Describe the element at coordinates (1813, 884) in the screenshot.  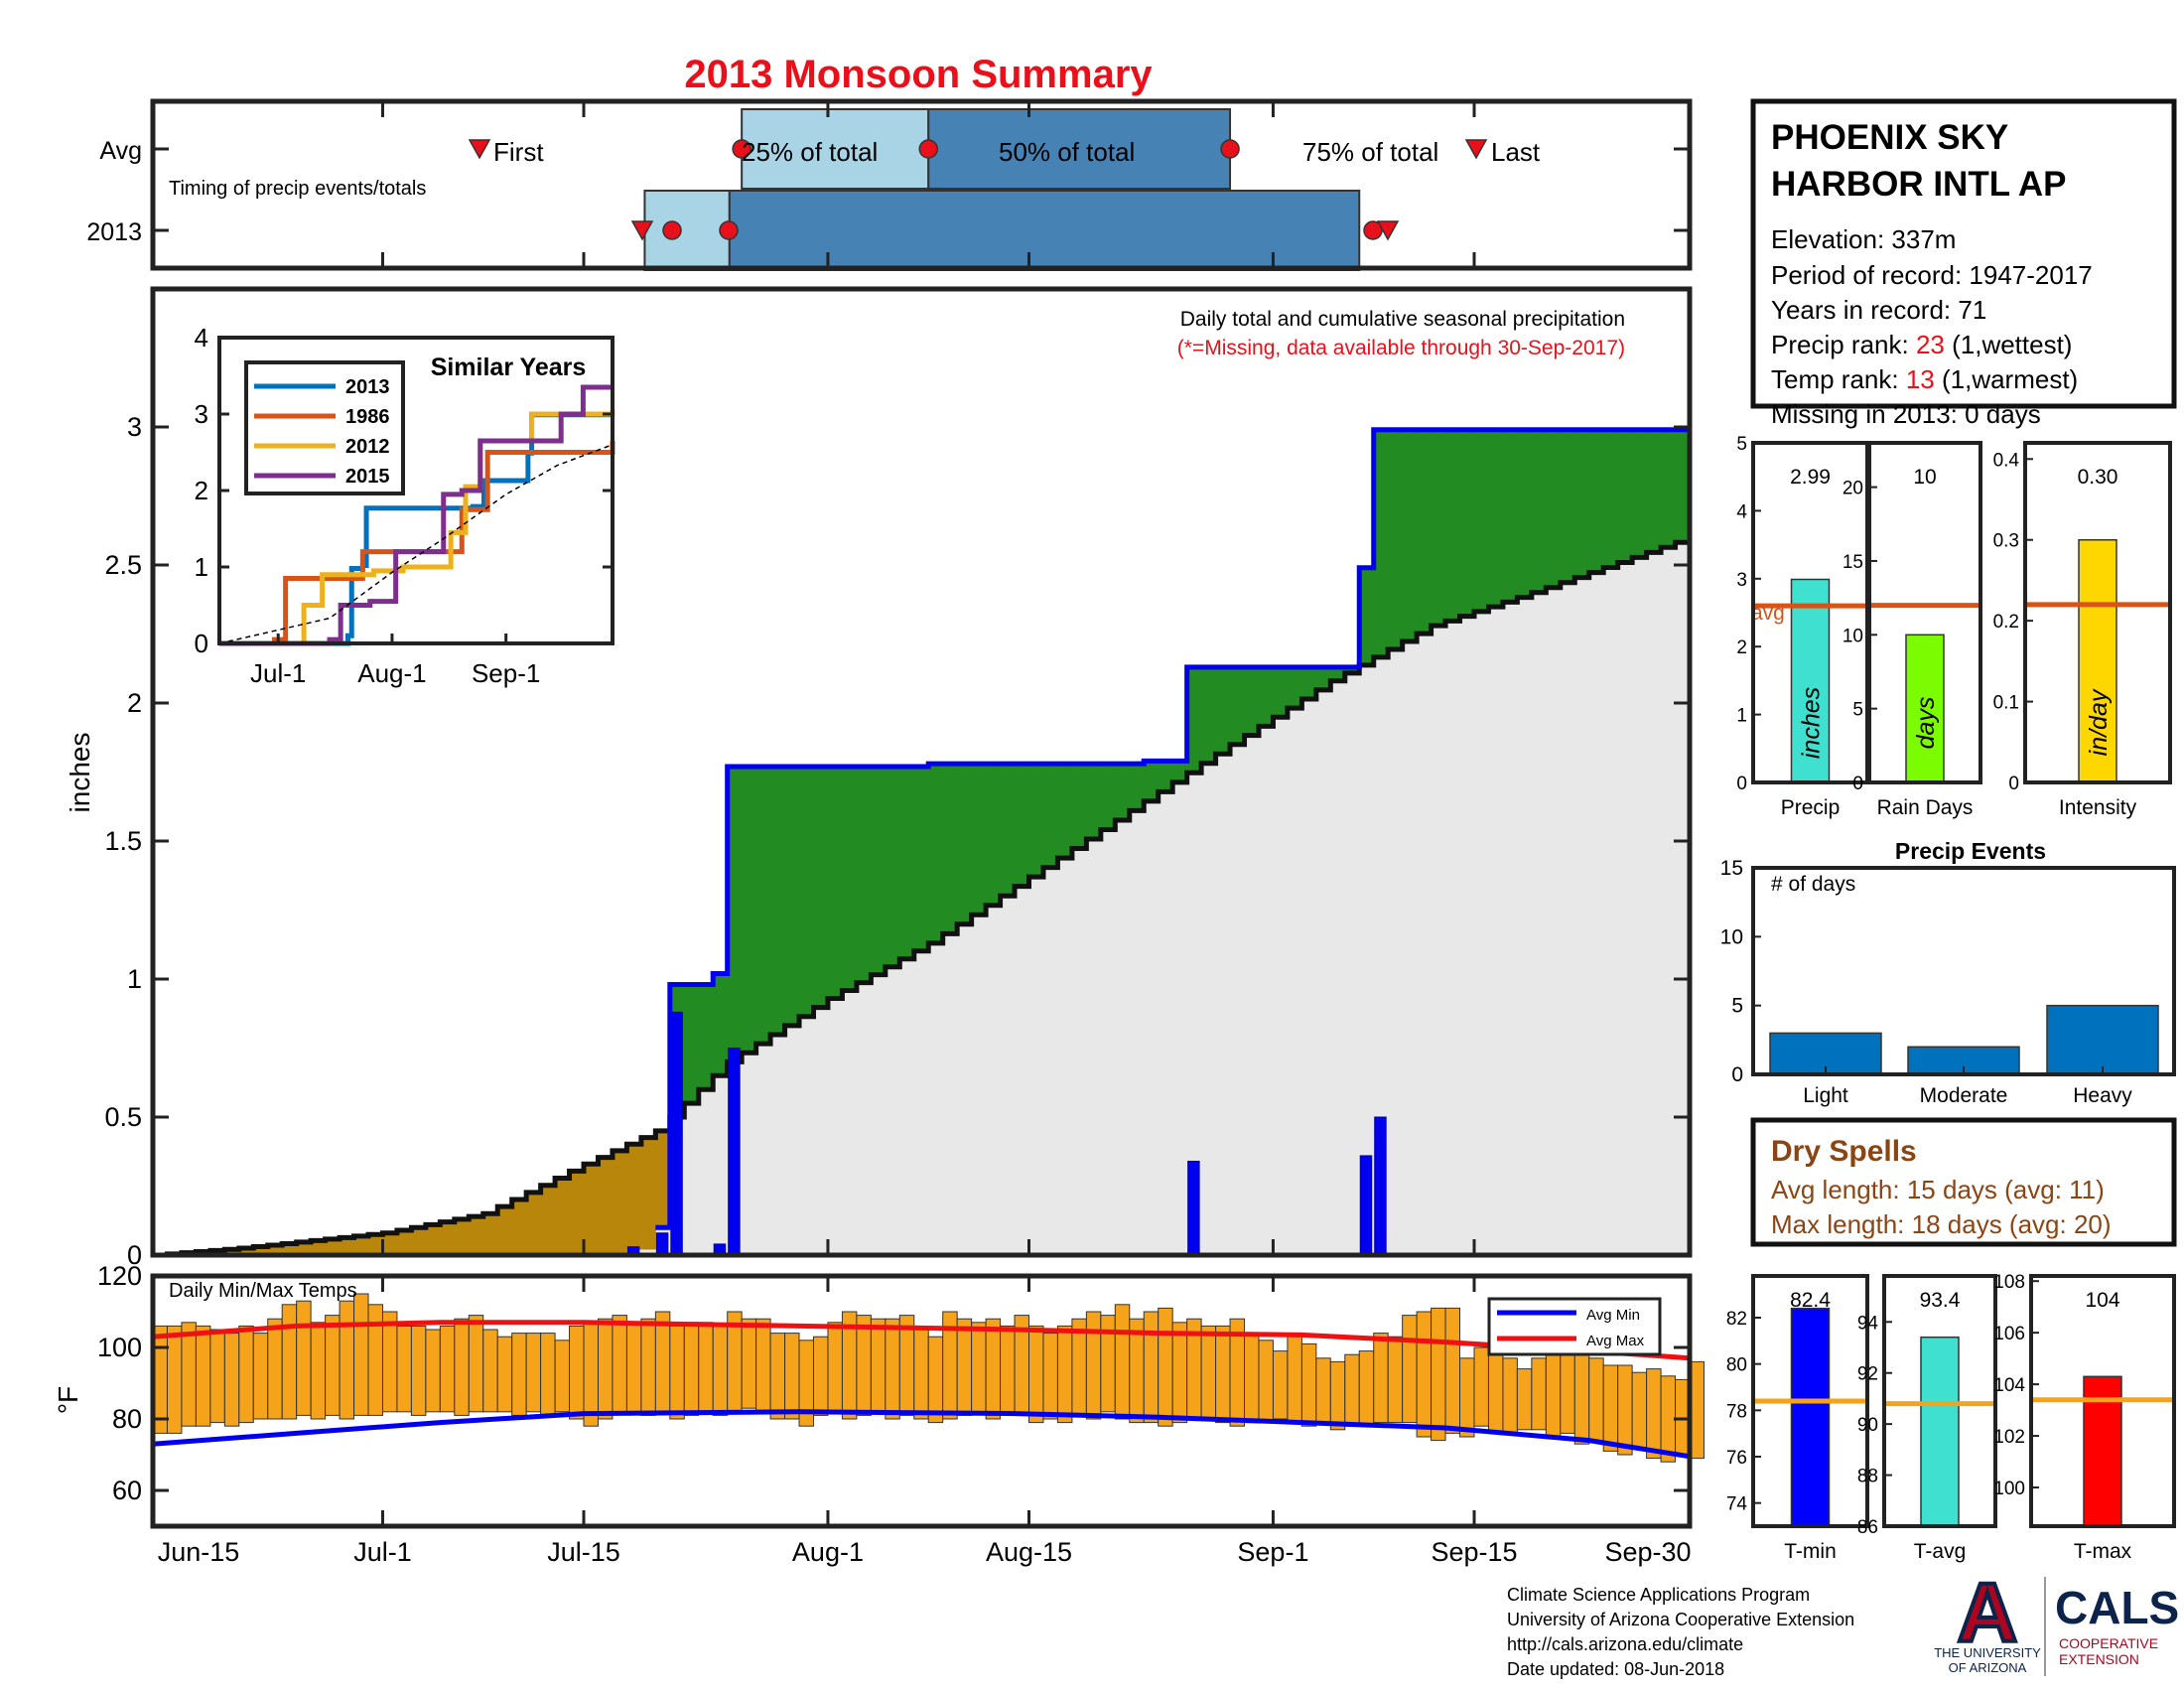
I see `precip-events-annotation: # of days` at that location.